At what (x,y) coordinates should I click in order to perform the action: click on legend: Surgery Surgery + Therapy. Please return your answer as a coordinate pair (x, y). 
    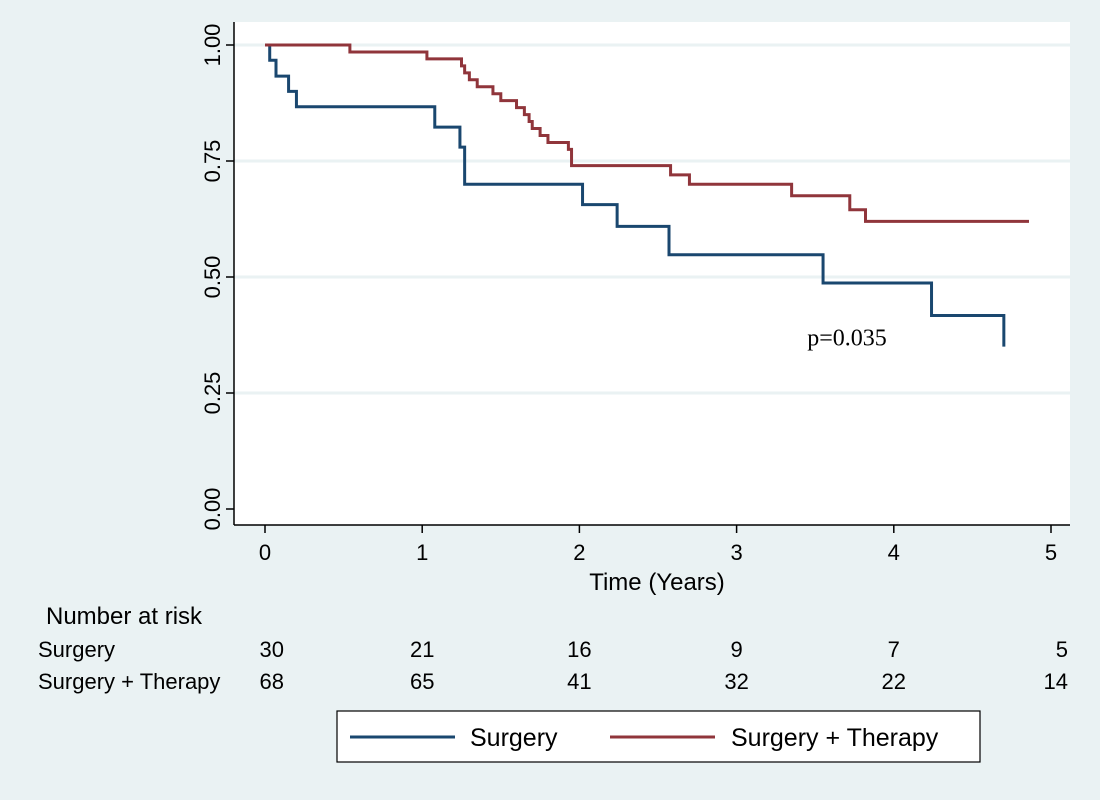
    Looking at the image, I should click on (658, 736).